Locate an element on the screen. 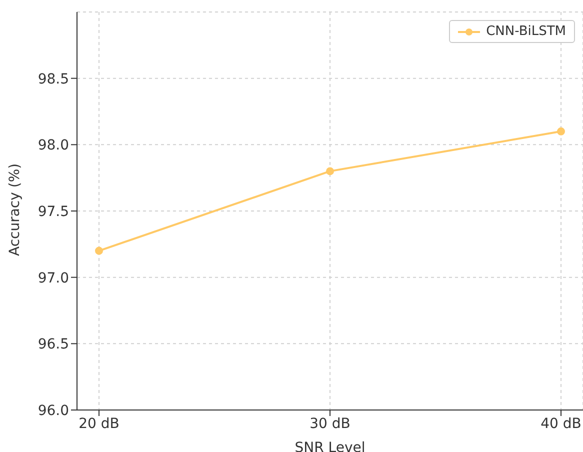  x-tick-label: 40 dB is located at coordinates (561, 424).